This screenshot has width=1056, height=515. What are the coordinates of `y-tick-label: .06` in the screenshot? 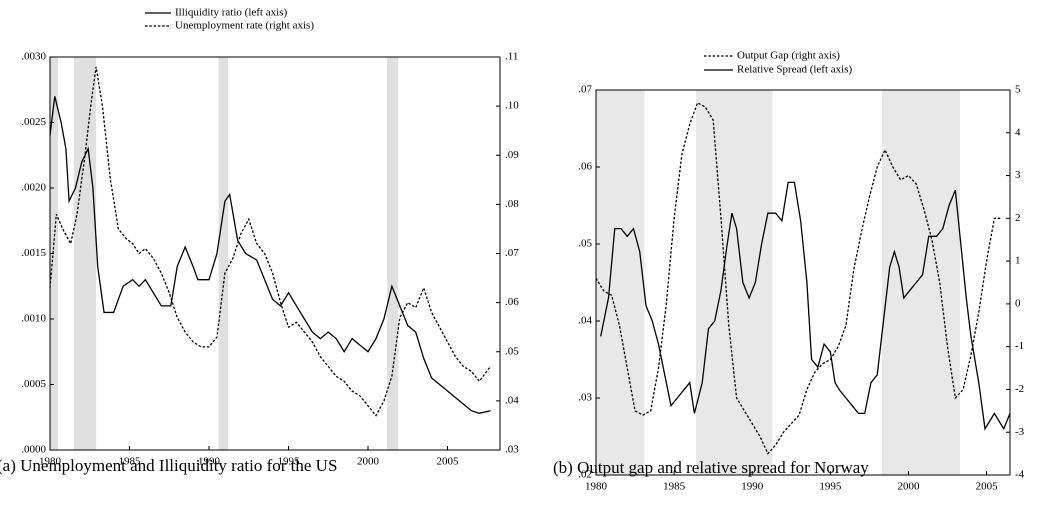 It's located at (585, 167).